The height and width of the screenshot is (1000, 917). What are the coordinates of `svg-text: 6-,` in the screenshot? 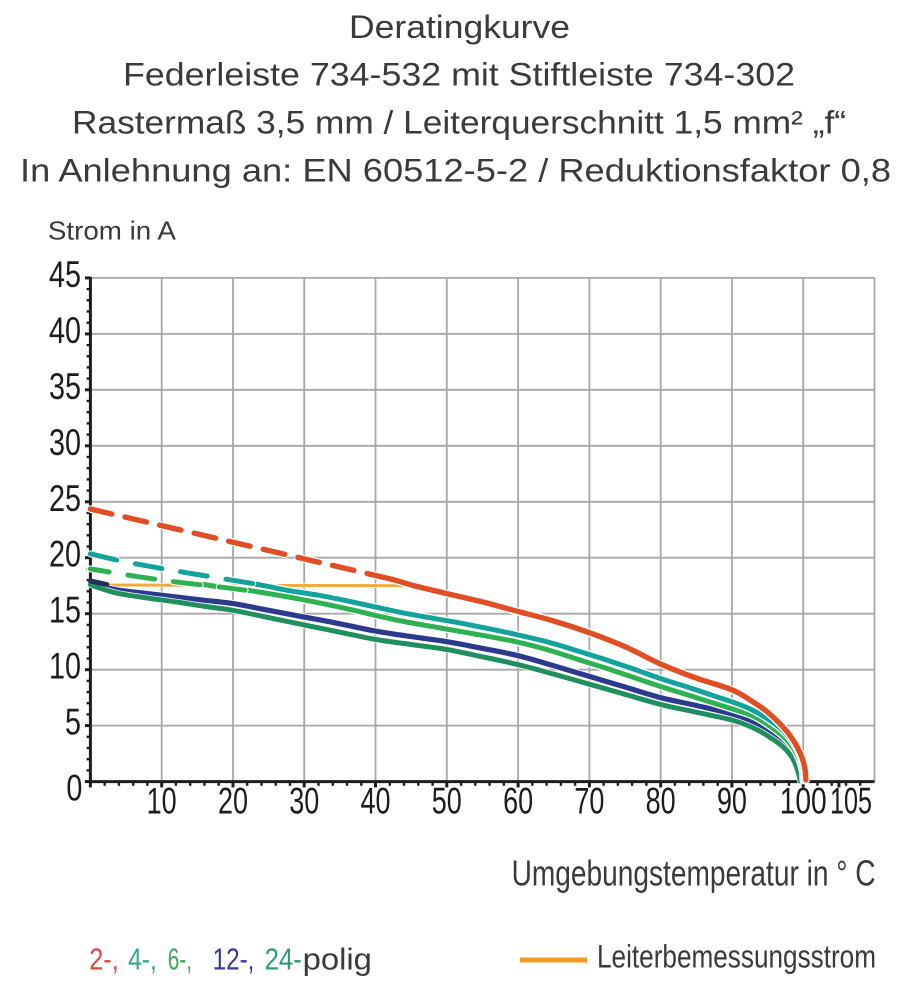 It's located at (180, 959).